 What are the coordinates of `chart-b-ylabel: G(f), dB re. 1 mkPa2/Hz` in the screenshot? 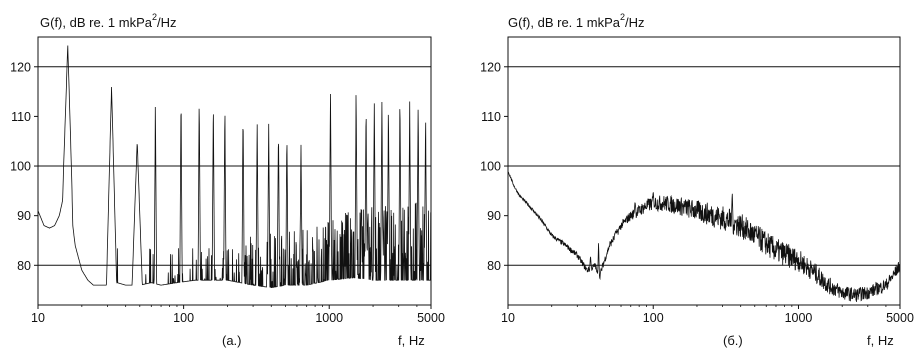 It's located at (576, 21).